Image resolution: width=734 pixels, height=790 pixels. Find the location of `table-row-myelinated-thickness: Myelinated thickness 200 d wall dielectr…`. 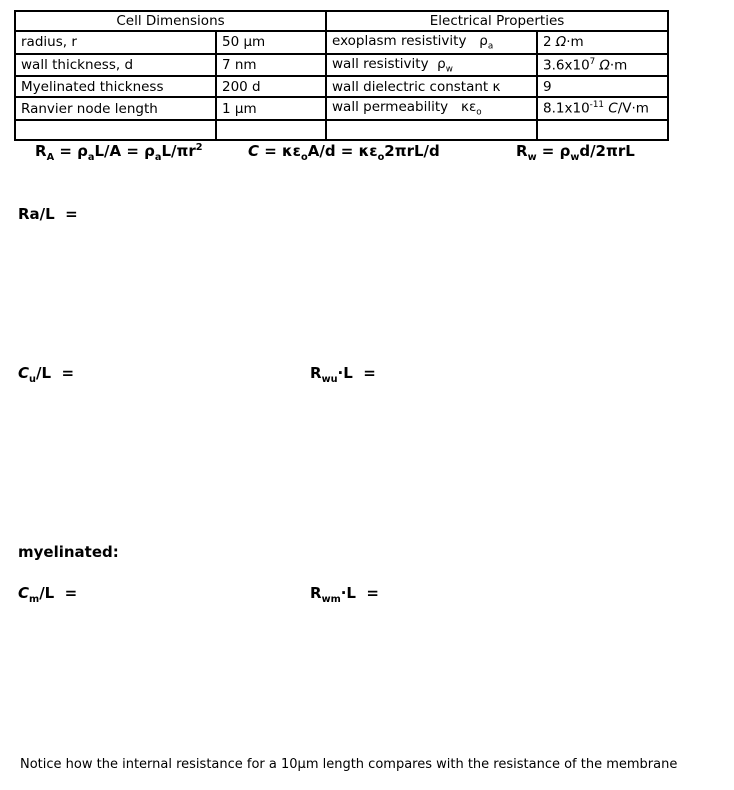

table-row-myelinated-thickness: Myelinated thickness 200 d wall dielectr… is located at coordinates (342, 87).